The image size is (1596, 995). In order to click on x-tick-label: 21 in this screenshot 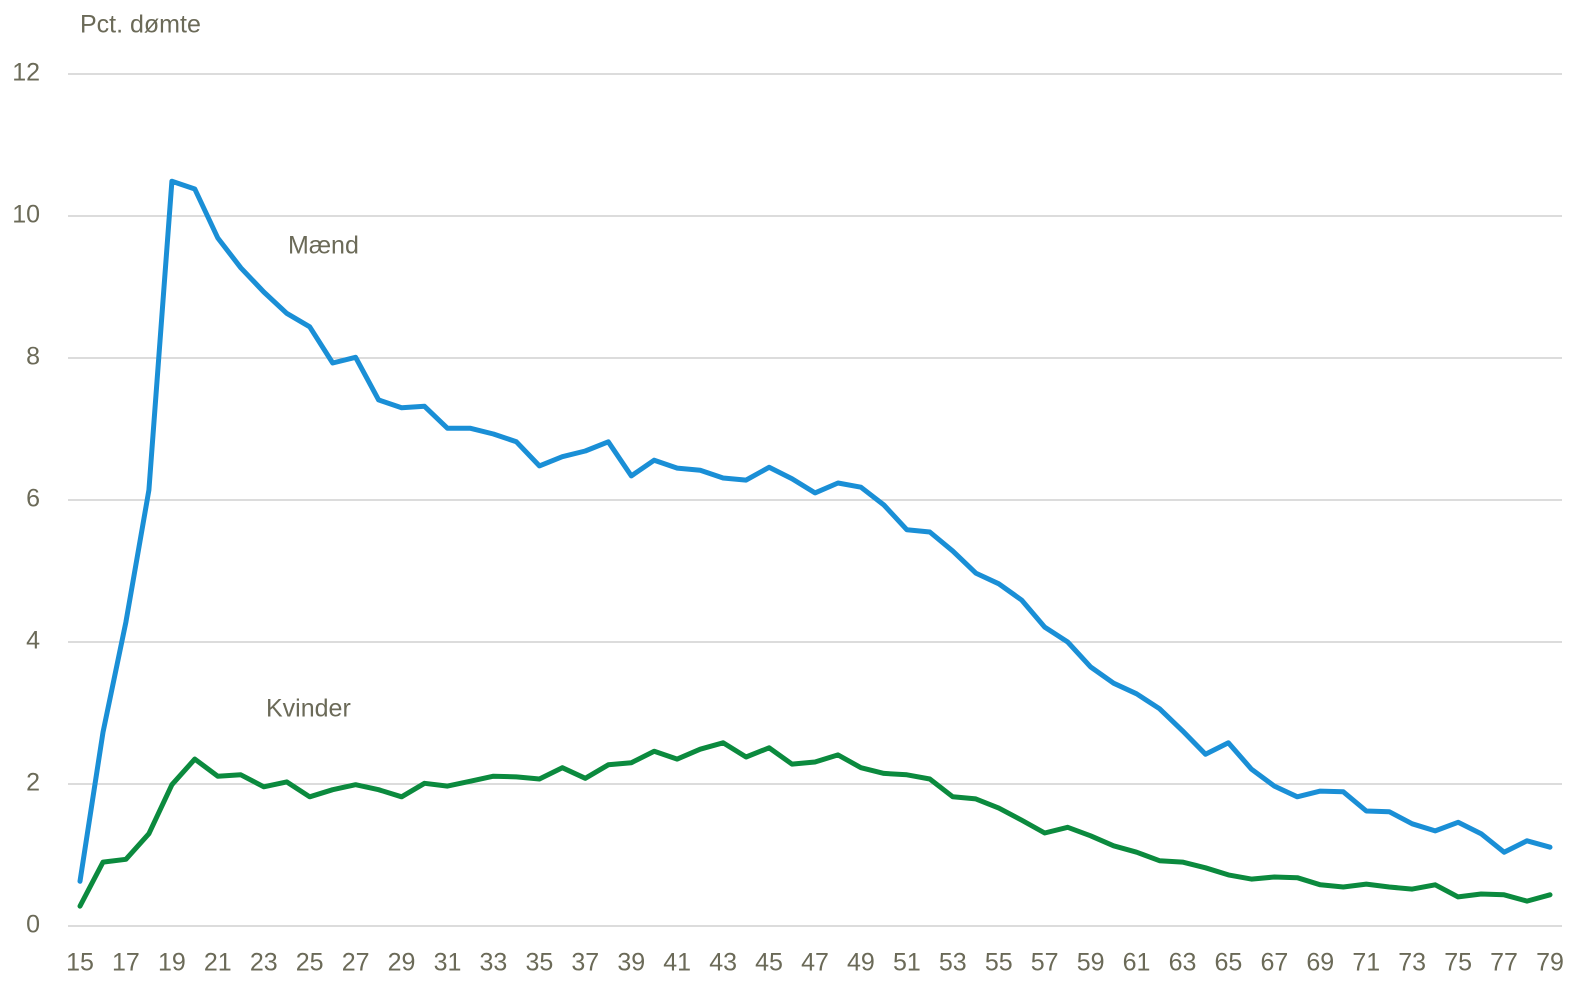, I will do `click(218, 963)`.